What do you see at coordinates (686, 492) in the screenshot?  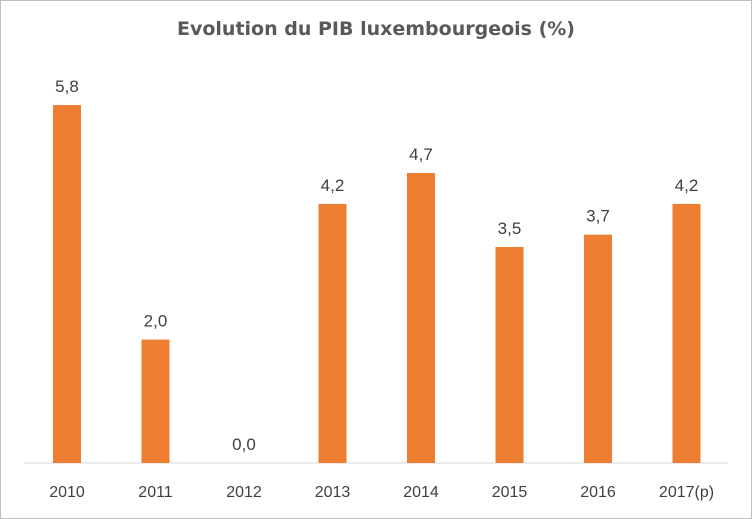 I see `x-tick-label-2017(p): 2017(p)` at bounding box center [686, 492].